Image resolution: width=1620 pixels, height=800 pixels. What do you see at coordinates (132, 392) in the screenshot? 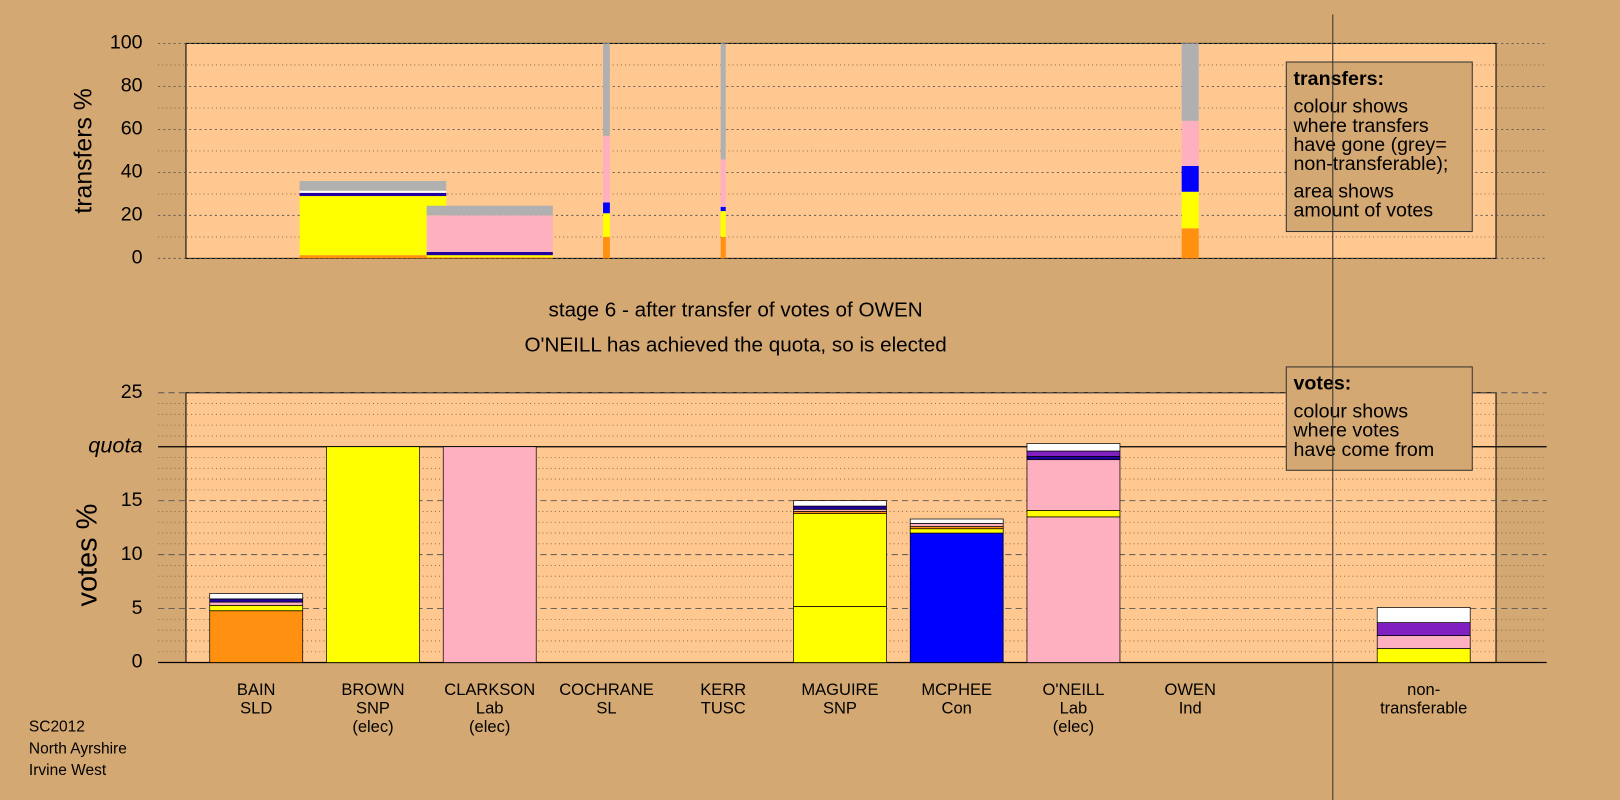
I see `y-tick-label: 25` at bounding box center [132, 392].